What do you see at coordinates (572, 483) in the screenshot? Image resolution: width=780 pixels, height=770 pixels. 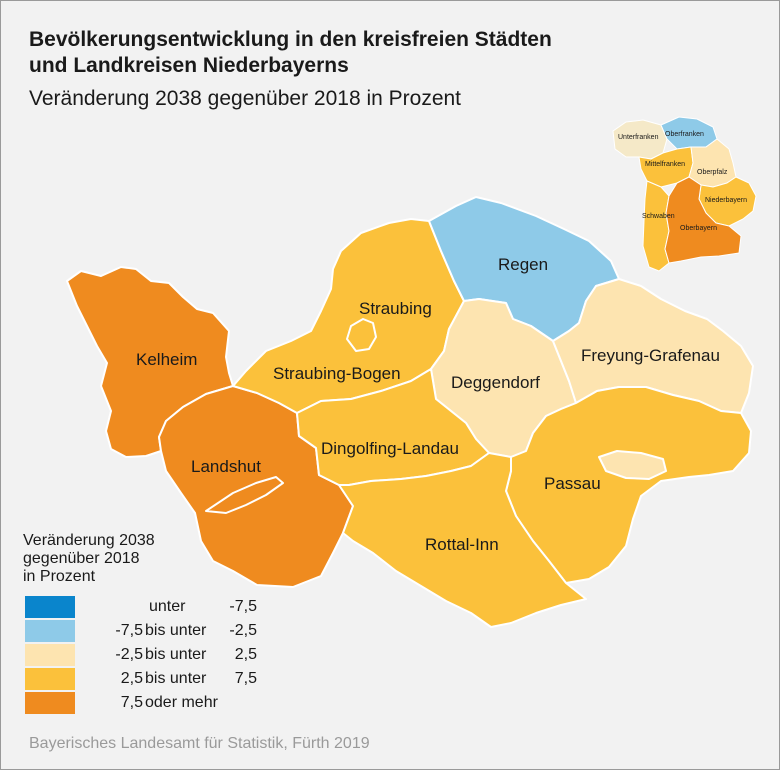 I see `label-passau: Passau` at bounding box center [572, 483].